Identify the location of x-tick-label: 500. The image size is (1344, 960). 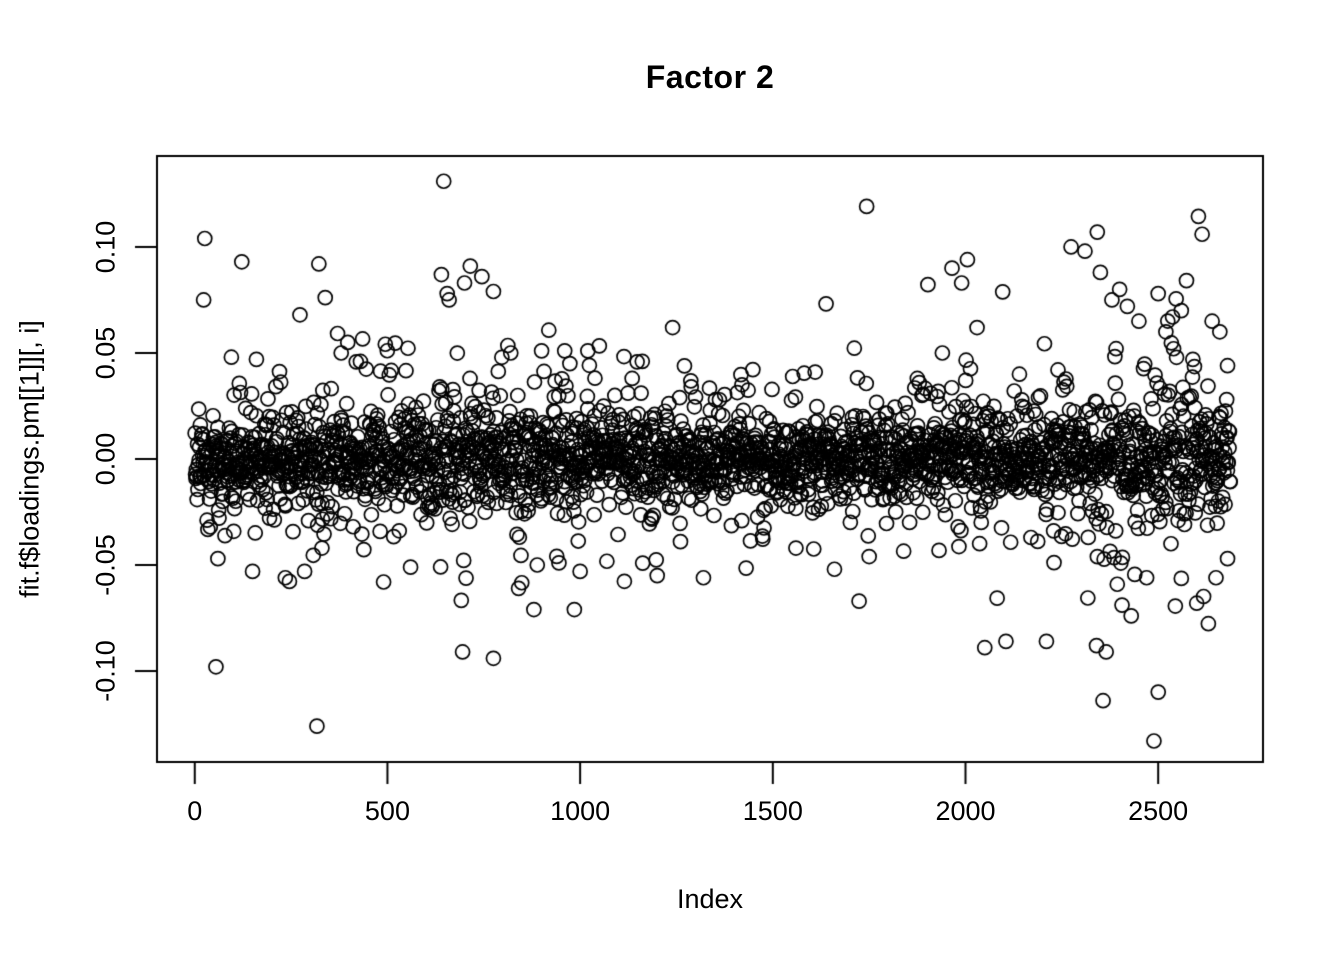
(387, 811).